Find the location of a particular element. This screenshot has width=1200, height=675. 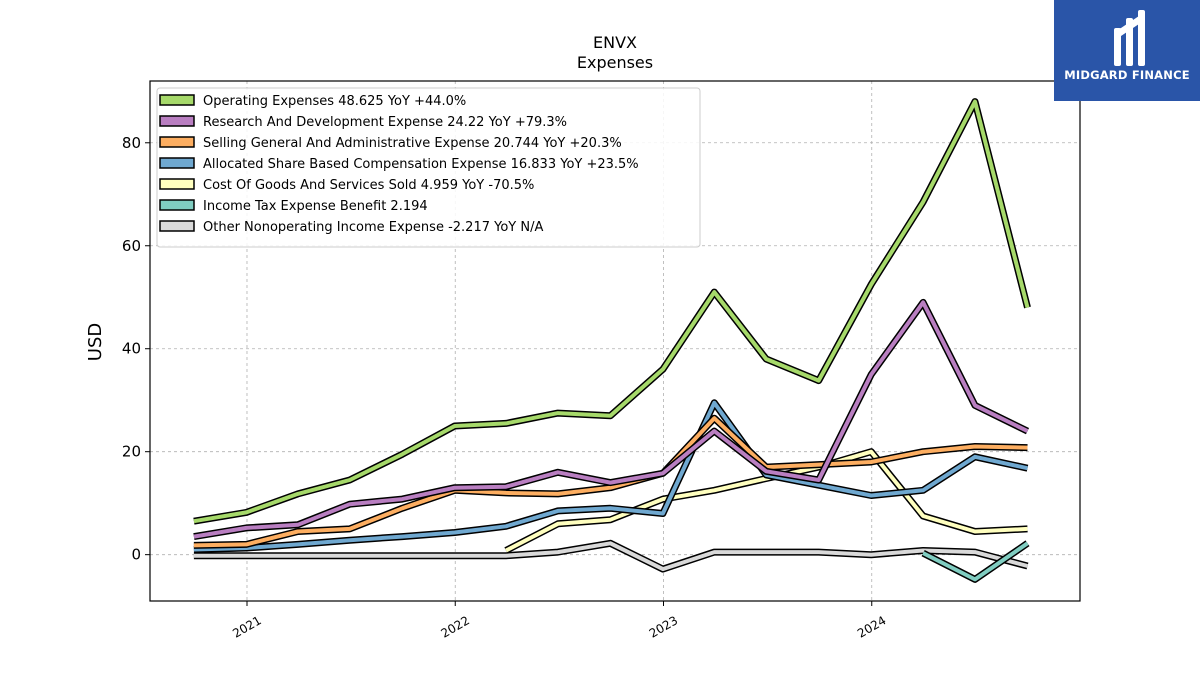

y-tick-label: 60 is located at coordinates (131, 246).